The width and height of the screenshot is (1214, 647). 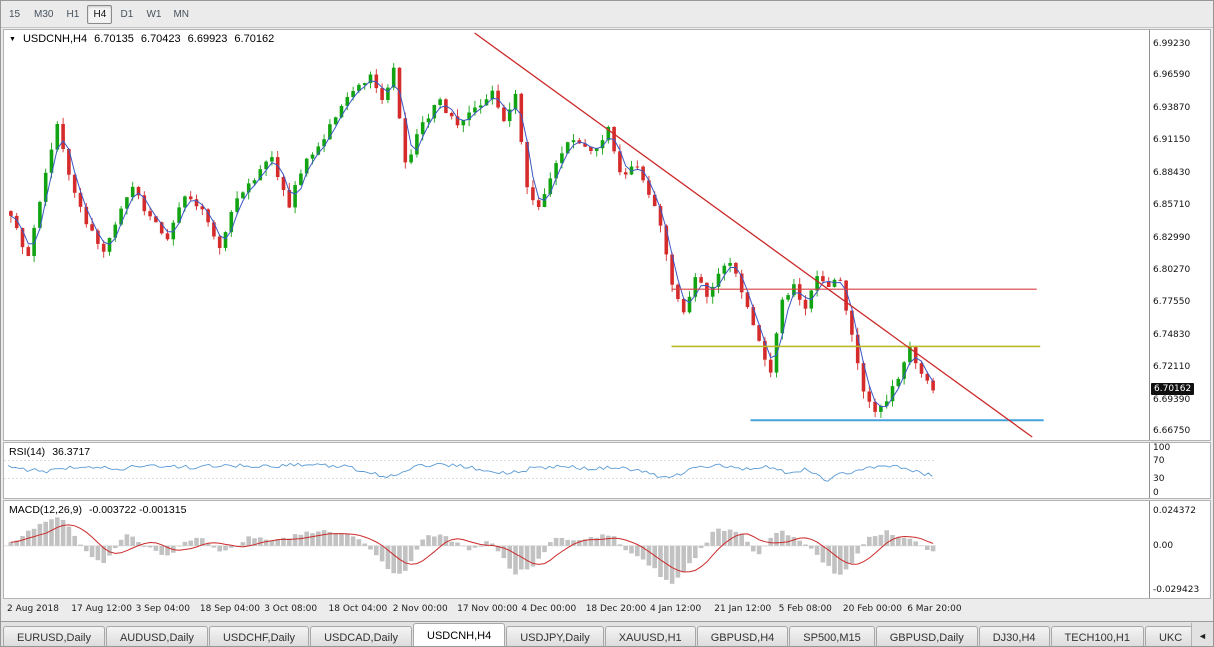 I want to click on time-label: 17 Nov 00:00, so click(x=487, y=609).